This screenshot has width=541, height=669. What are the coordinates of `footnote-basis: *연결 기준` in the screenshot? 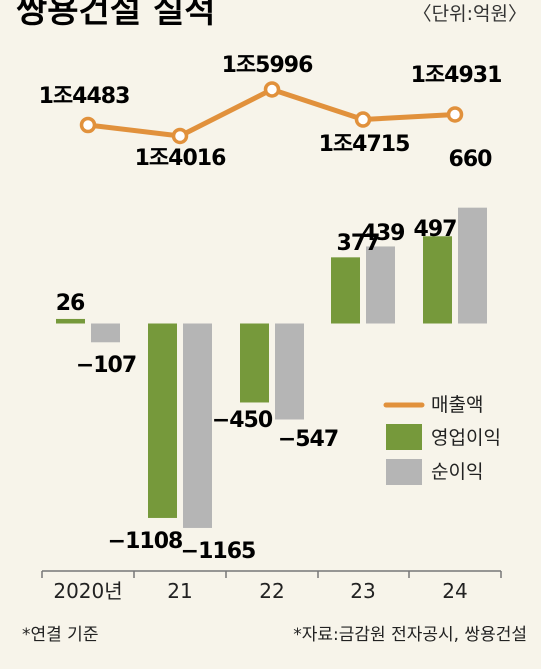 It's located at (60, 635).